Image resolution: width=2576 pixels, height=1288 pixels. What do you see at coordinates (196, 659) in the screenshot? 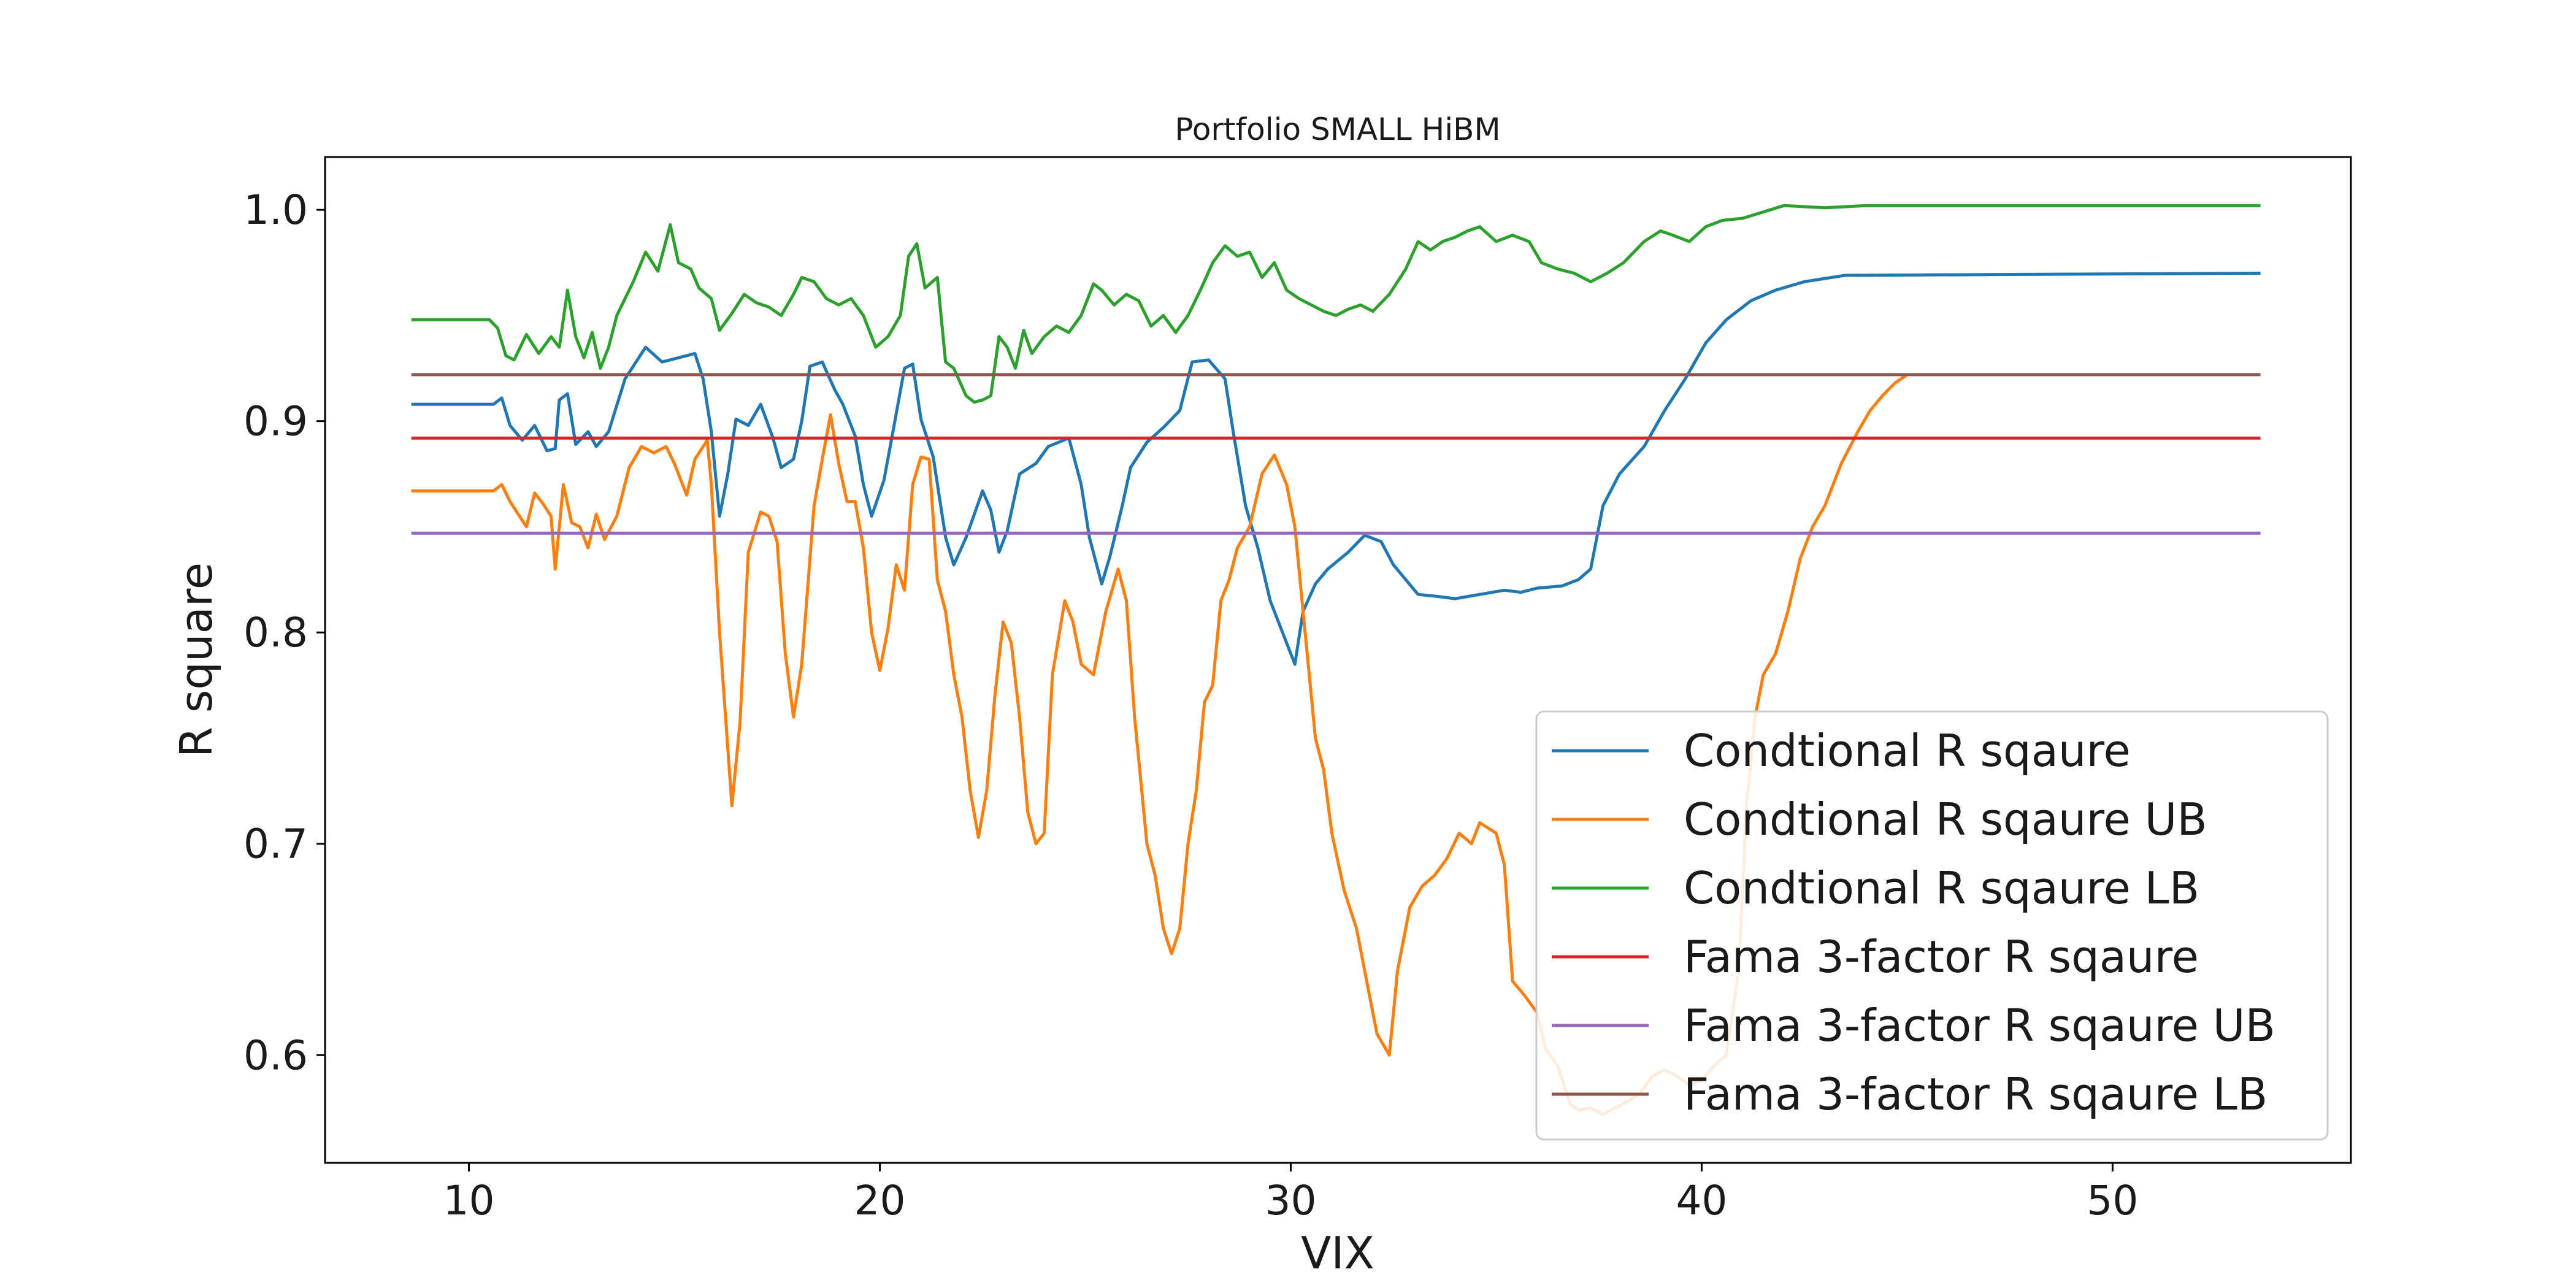
I see `y-axis-label: R square` at bounding box center [196, 659].